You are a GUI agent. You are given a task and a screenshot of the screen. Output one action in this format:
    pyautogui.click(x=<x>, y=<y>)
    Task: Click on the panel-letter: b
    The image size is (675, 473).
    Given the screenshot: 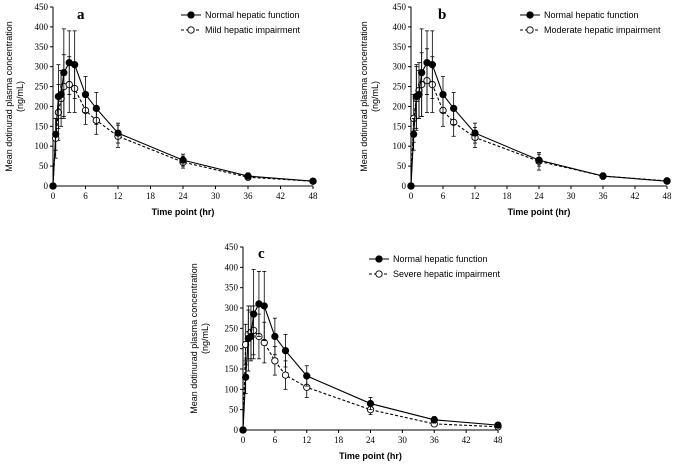 What is the action you would take?
    pyautogui.click(x=442, y=15)
    